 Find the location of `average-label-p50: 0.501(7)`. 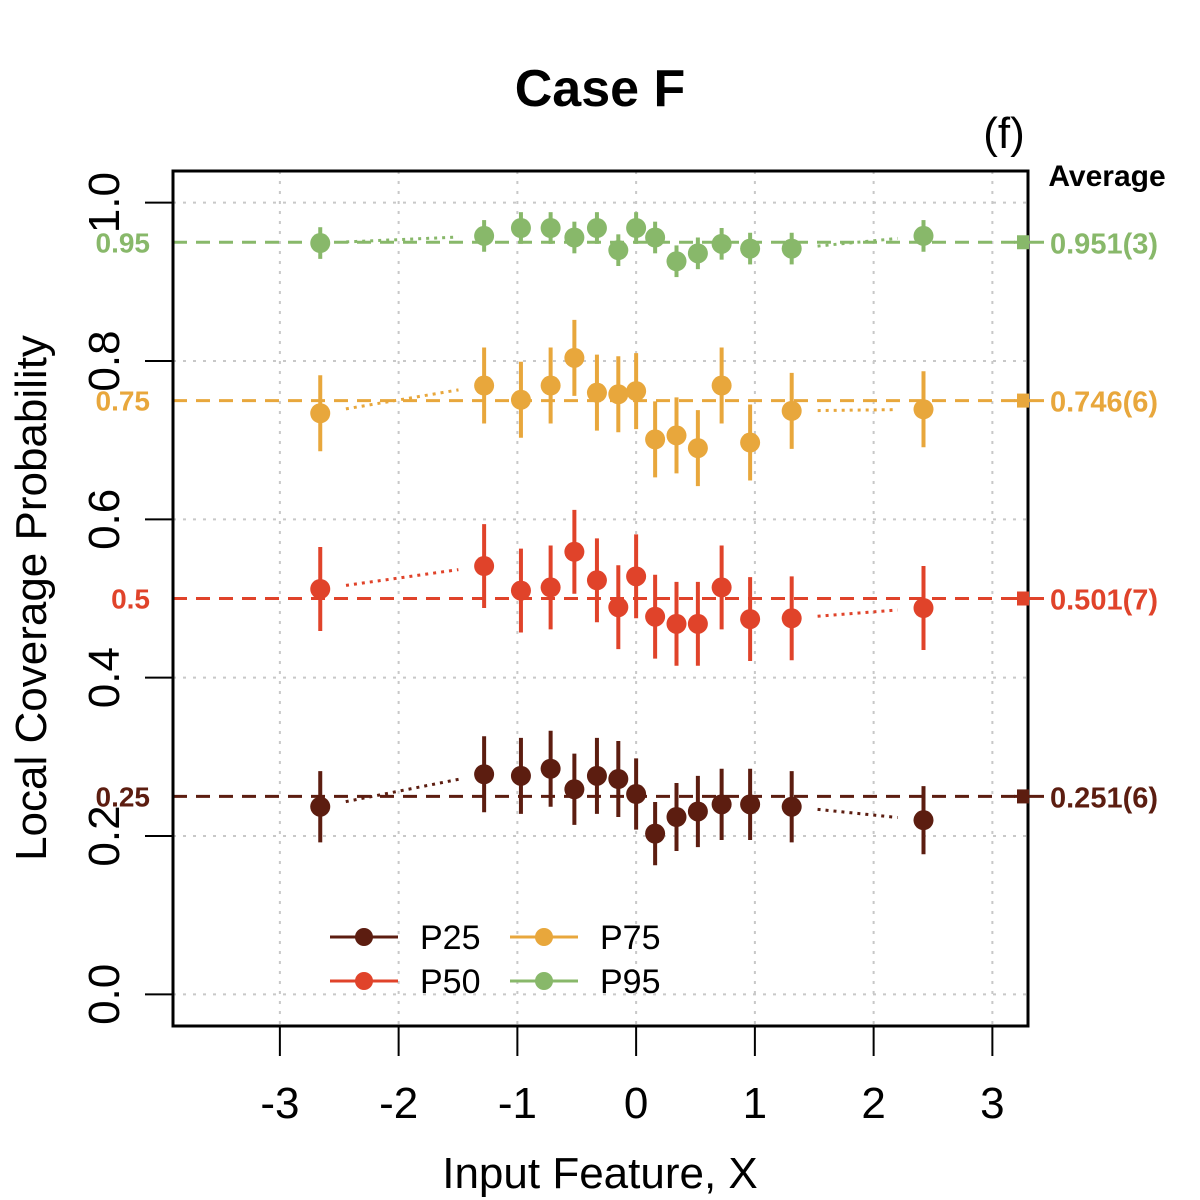

average-label-p50: 0.501(7) is located at coordinates (1104, 601).